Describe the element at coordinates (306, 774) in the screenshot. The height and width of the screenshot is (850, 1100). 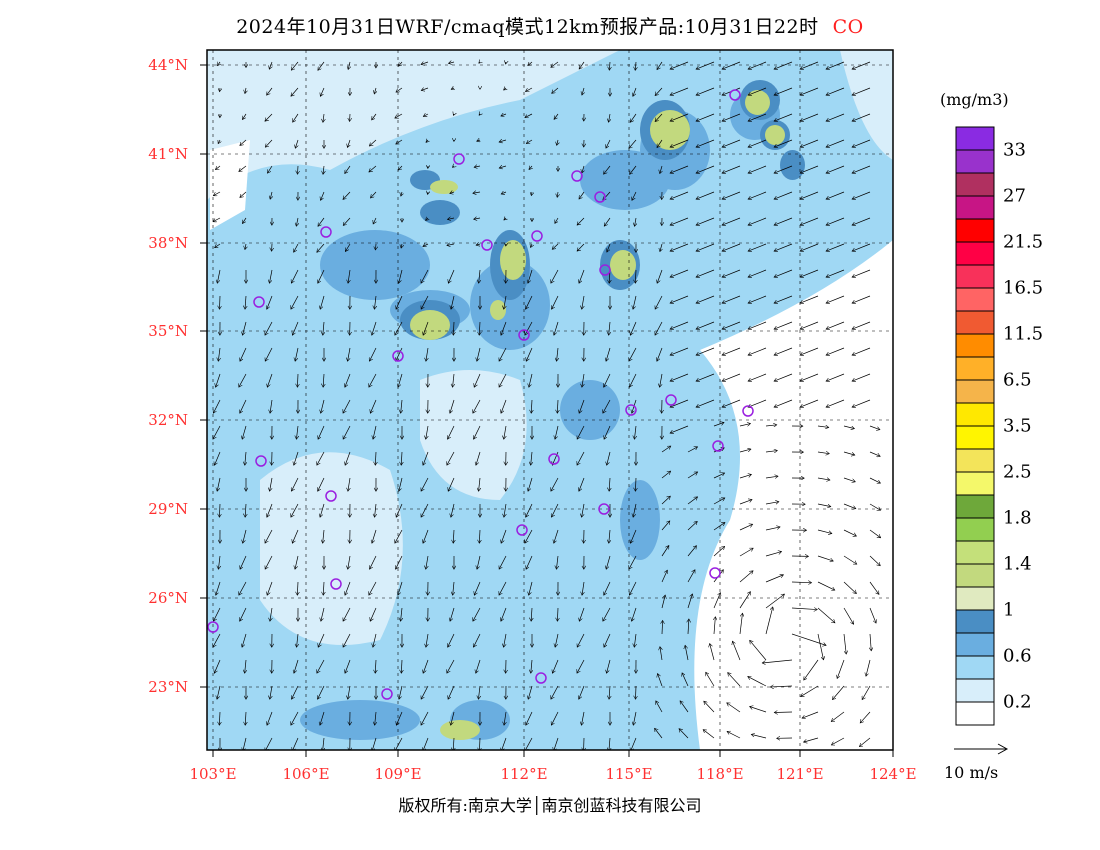
I see `lon-label: 106°E` at that location.